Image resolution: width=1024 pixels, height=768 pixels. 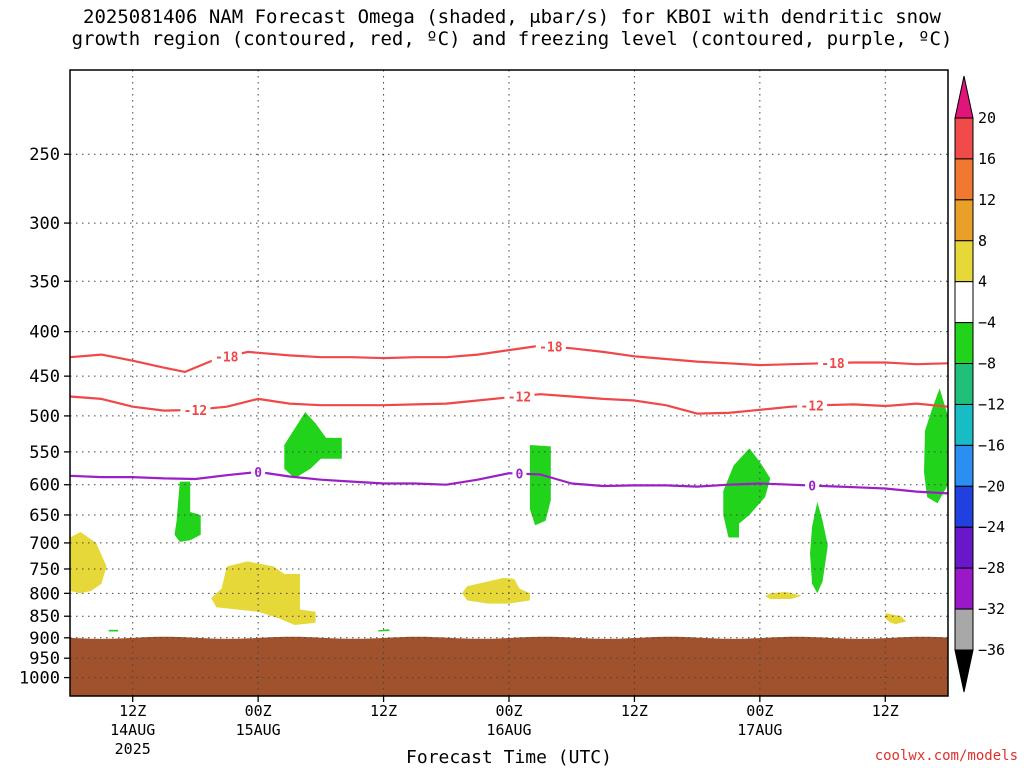 What do you see at coordinates (964, 671) in the screenshot?
I see `colorbar-bottom-arrow` at bounding box center [964, 671].